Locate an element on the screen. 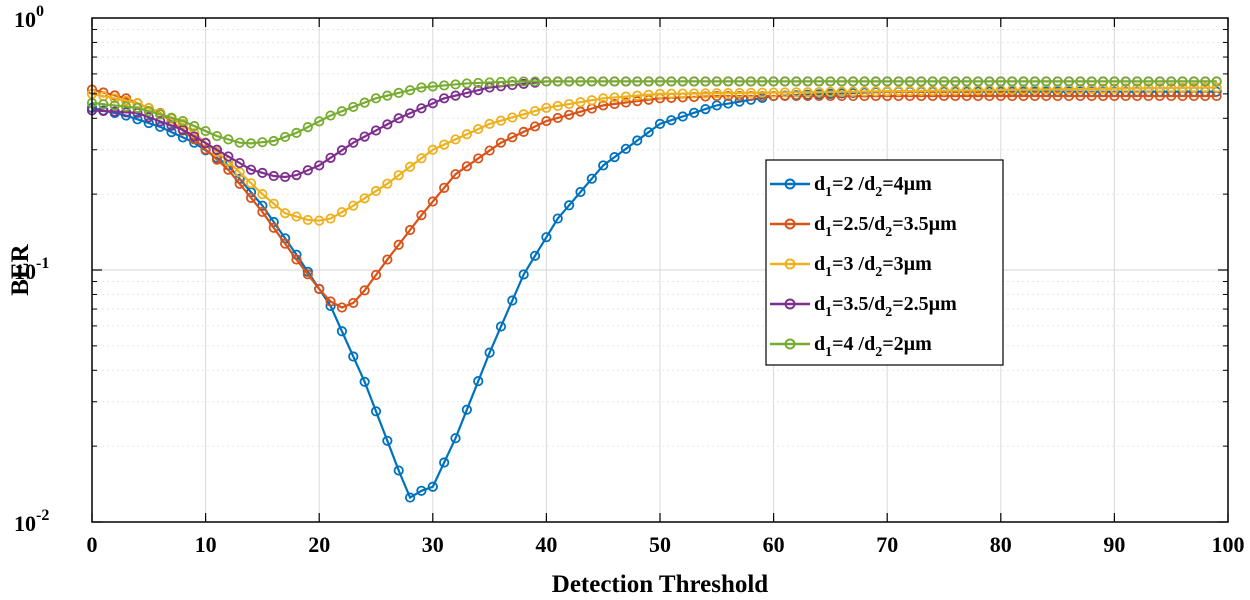 Image resolution: width=1250 pixels, height=600 pixels. x-tick-label: 80 is located at coordinates (1001, 544).